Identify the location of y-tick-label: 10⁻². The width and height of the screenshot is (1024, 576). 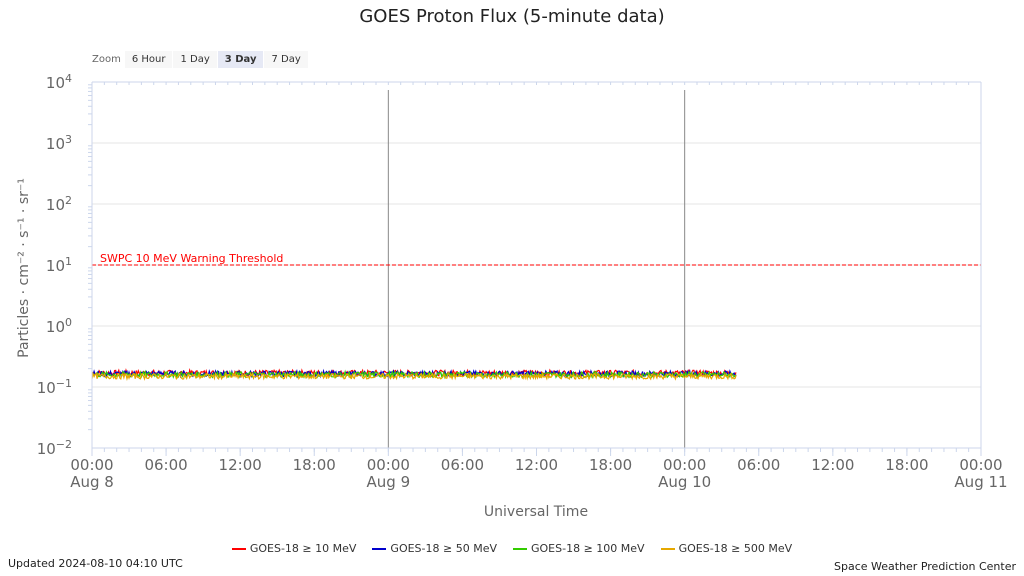
(54, 448).